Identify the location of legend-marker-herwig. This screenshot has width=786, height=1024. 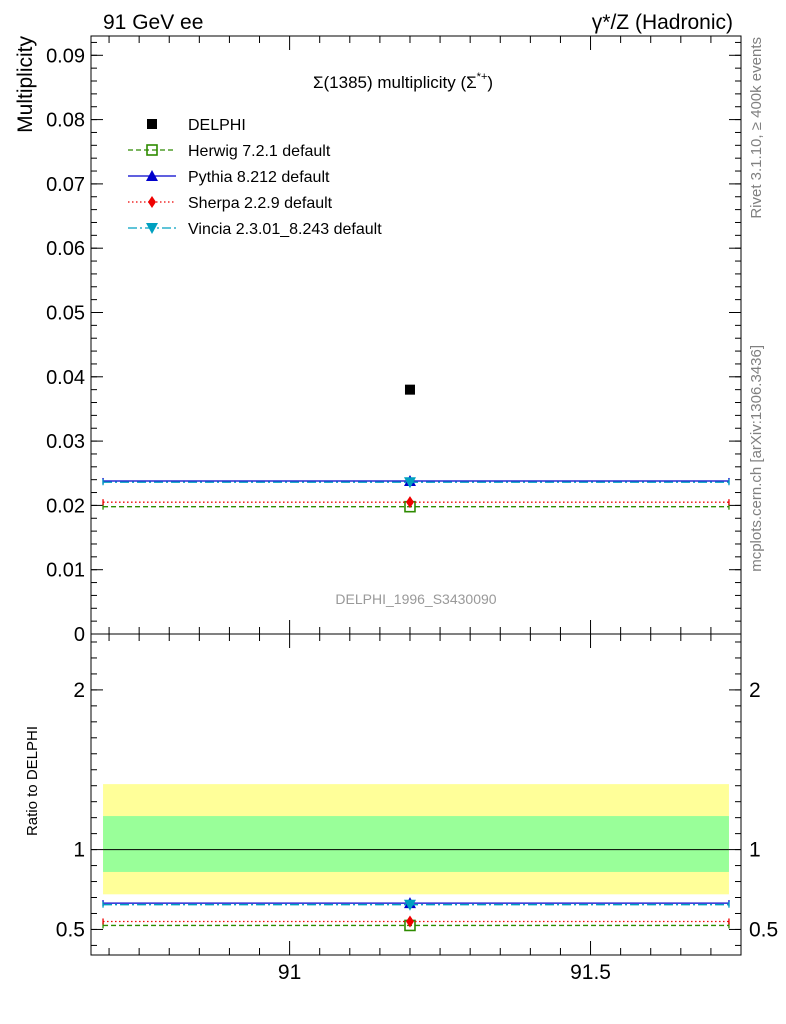
(152, 150).